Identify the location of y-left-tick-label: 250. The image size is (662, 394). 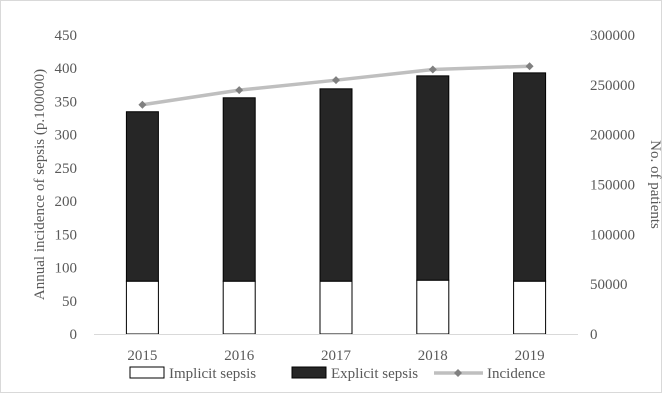
(66, 169).